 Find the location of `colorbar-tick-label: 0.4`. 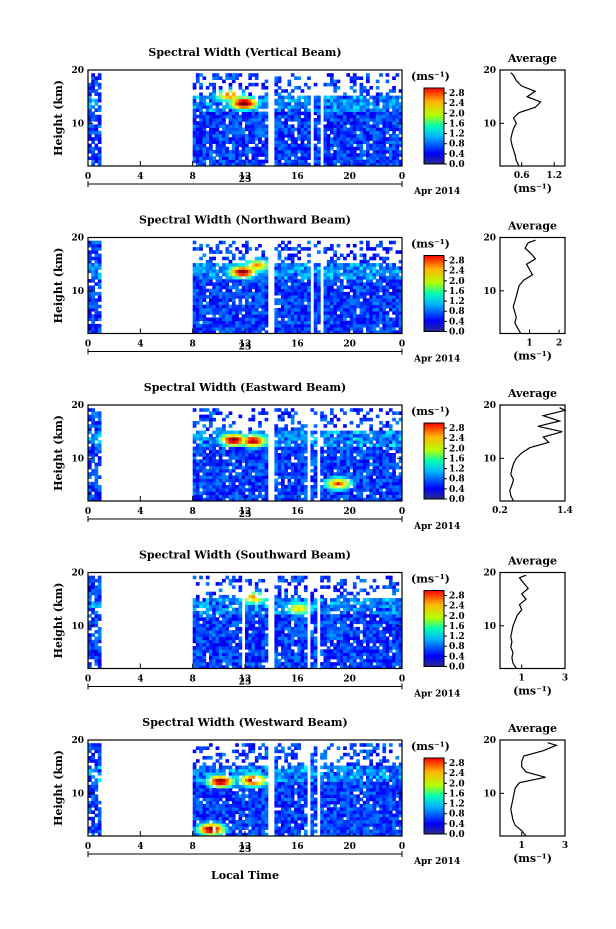

colorbar-tick-label: 0.4 is located at coordinates (457, 490).